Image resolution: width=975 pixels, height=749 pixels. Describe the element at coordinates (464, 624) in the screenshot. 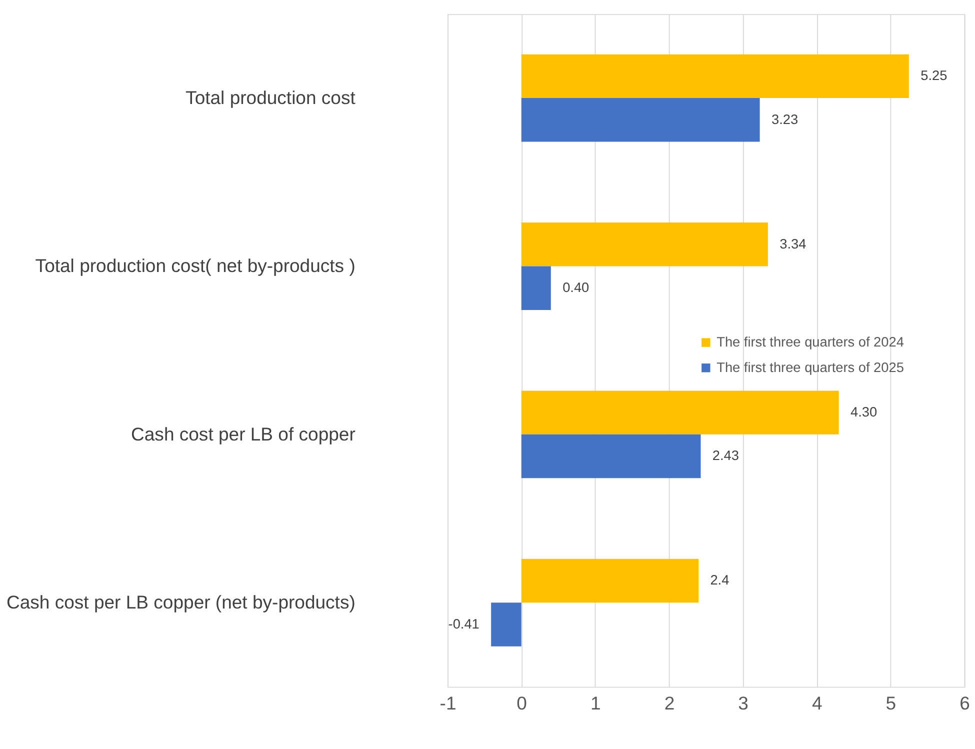

I see `data-label: -0.41` at that location.